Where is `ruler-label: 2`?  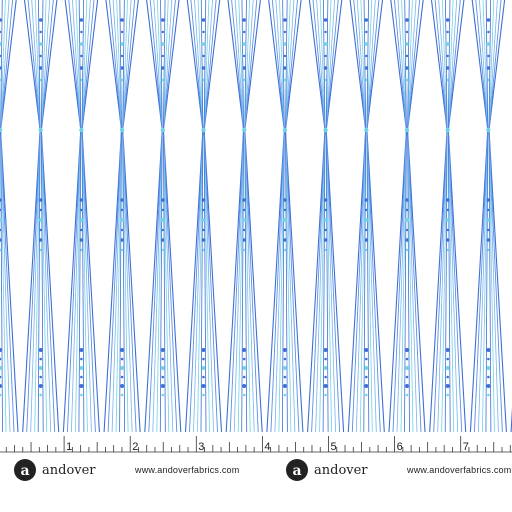
ruler-label: 2 is located at coordinates (135, 447).